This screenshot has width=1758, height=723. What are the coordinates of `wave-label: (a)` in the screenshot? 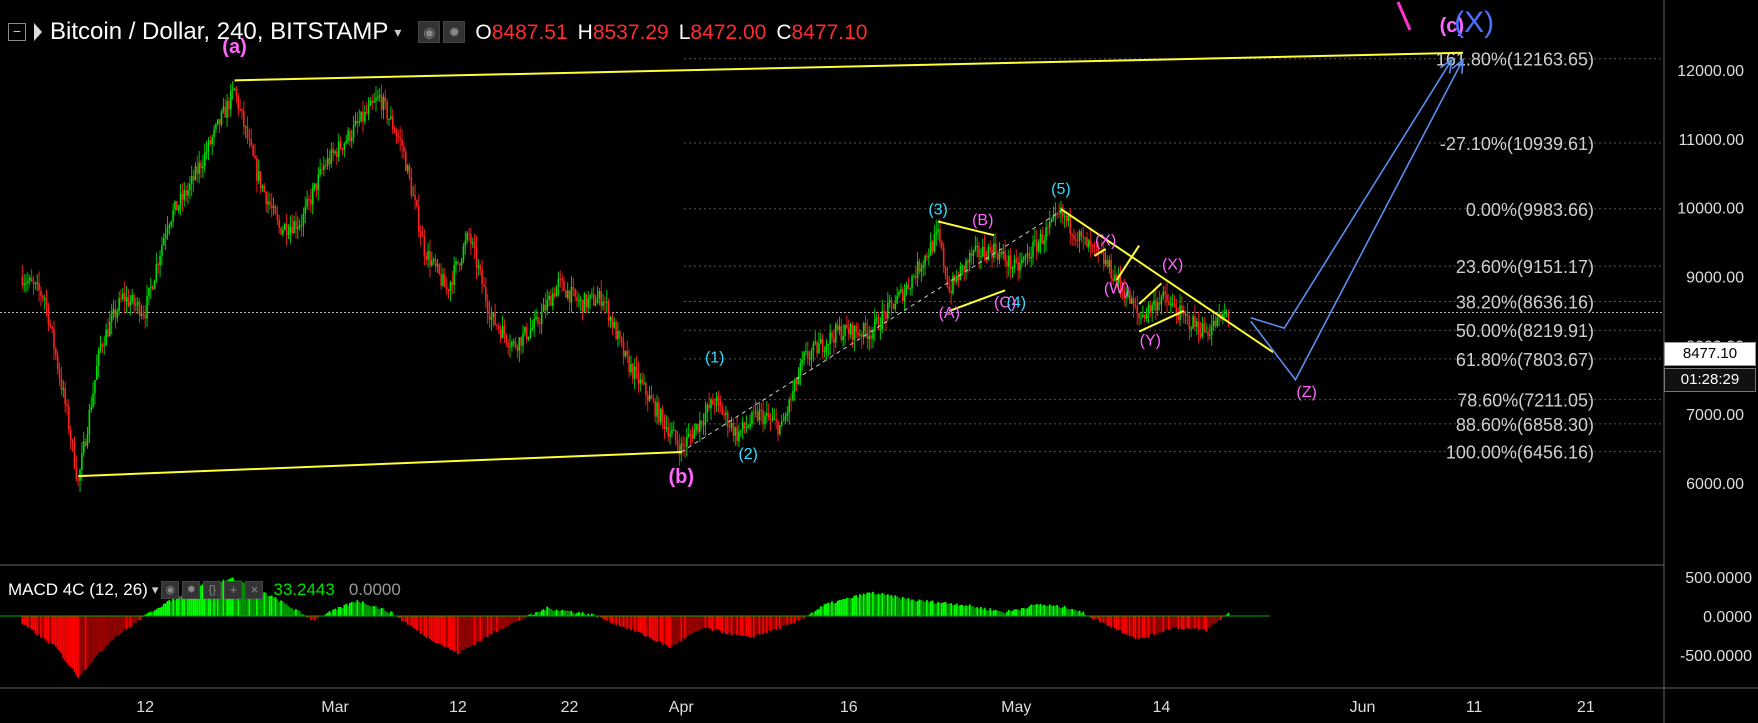 It's located at (234, 47).